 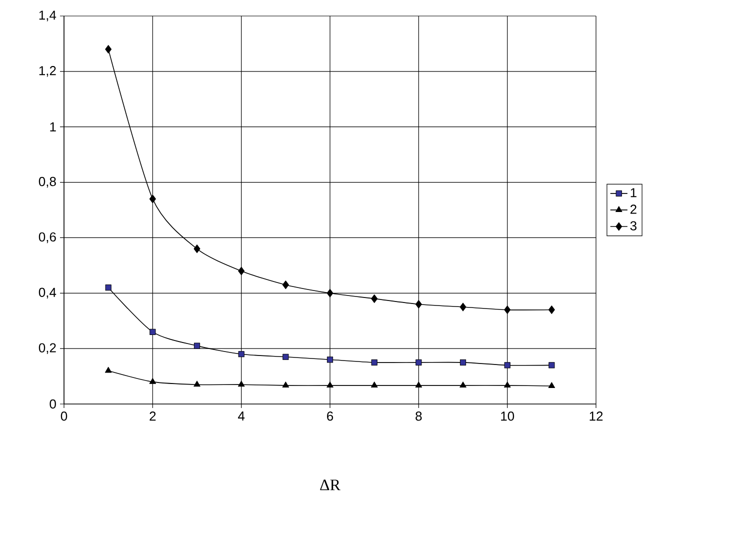 What do you see at coordinates (241, 416) in the screenshot?
I see `x-tick-label: 4` at bounding box center [241, 416].